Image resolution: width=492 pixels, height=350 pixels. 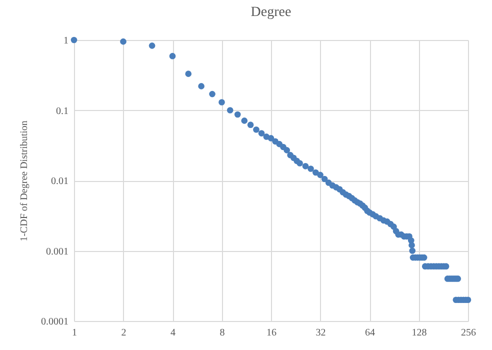 I want to click on y-tick-label: 0.0001, so click(x=54, y=322).